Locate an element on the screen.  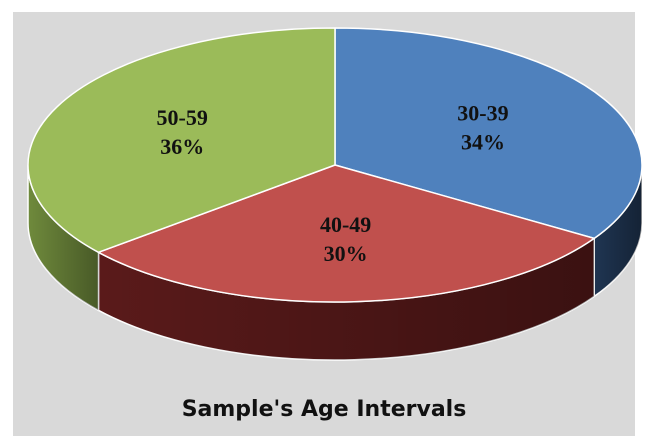
chart-title: Sample's Age Intervals is located at coordinates (324, 409).